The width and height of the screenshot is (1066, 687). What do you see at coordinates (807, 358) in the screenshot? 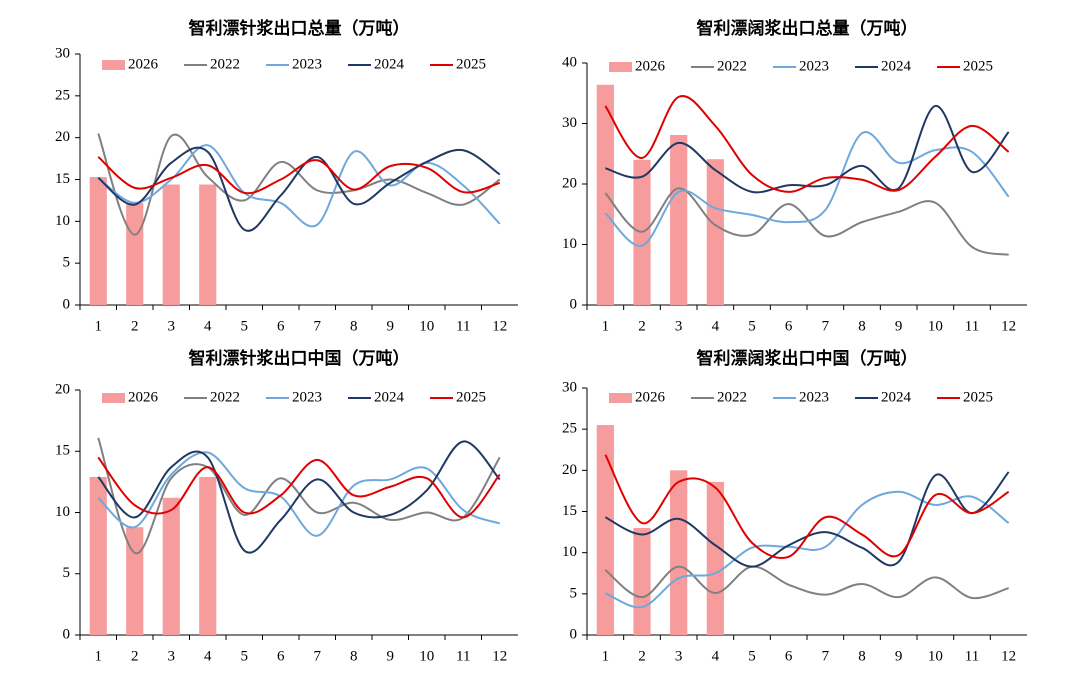
I see `chart-title: 智利漂阔浆出口中国（万吨）` at bounding box center [807, 358].